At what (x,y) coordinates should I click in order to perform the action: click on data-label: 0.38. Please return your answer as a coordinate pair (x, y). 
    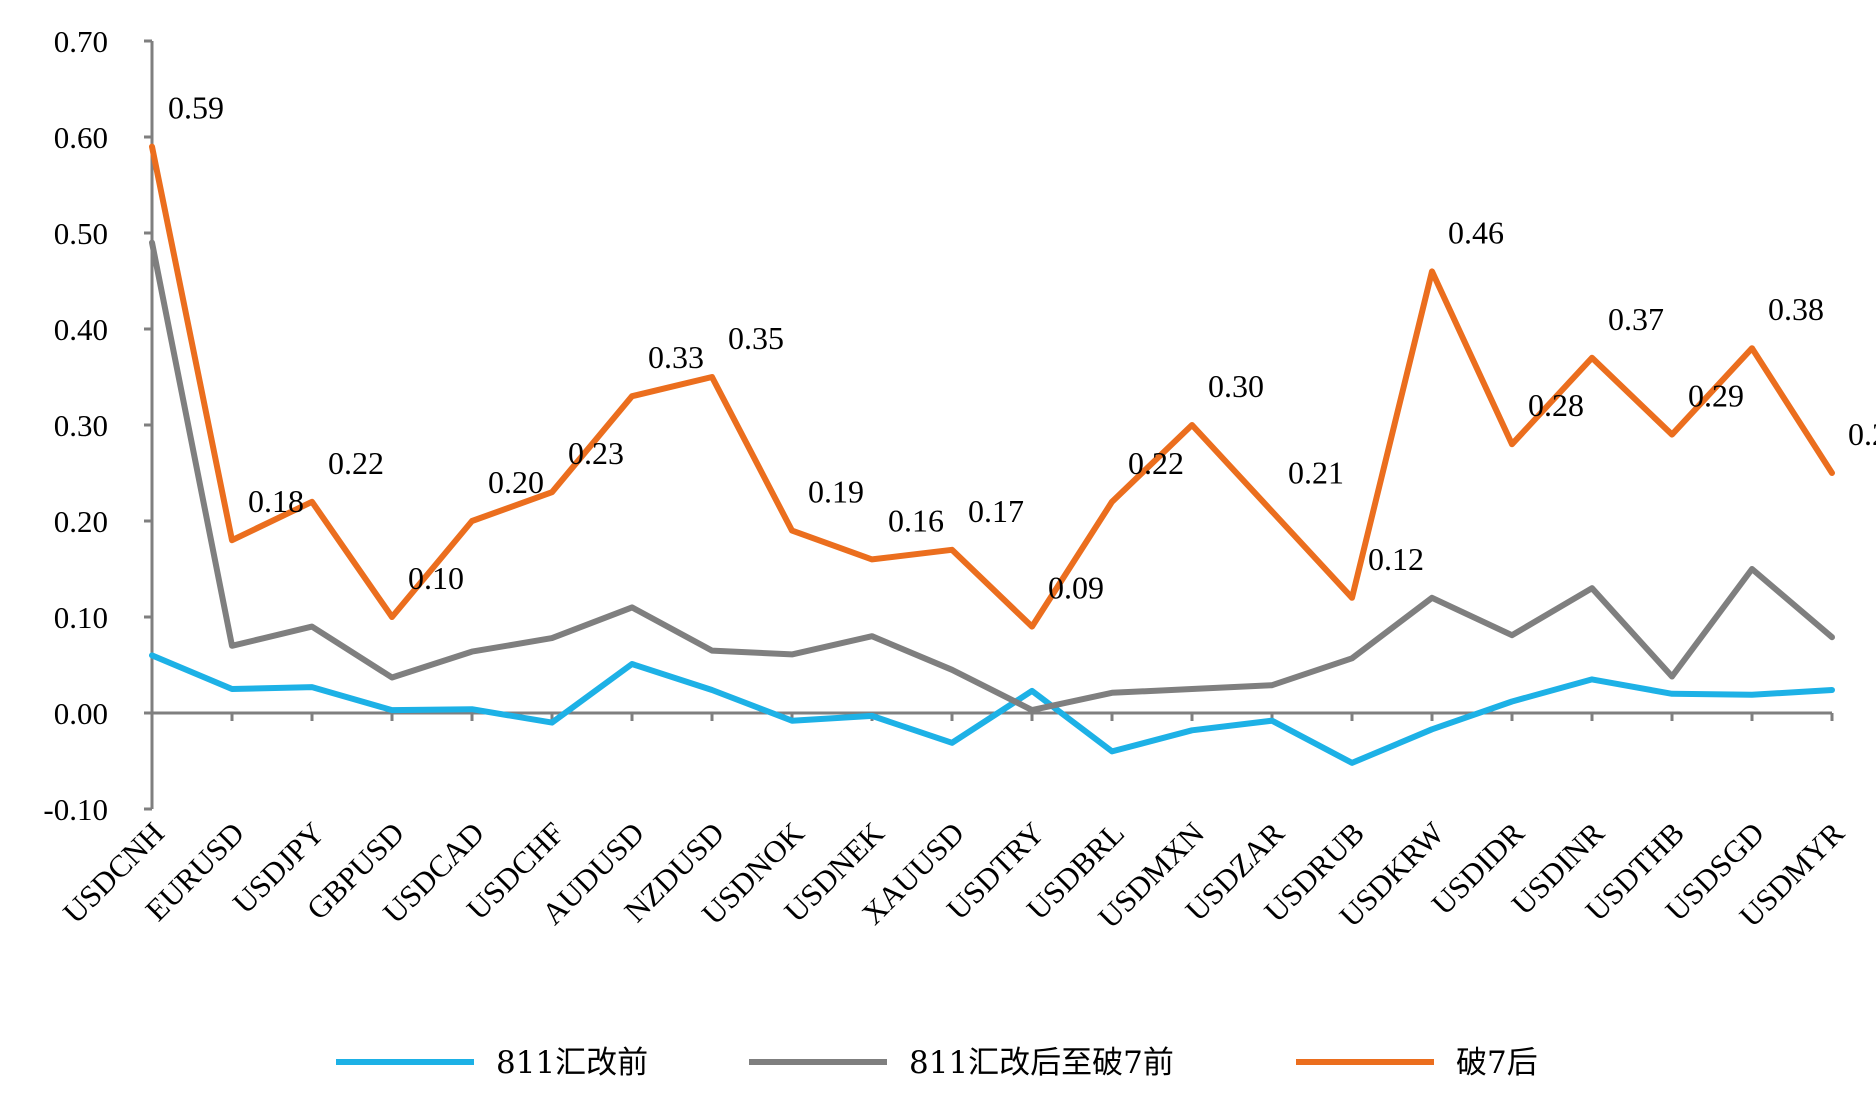
    Looking at the image, I should click on (1796, 309).